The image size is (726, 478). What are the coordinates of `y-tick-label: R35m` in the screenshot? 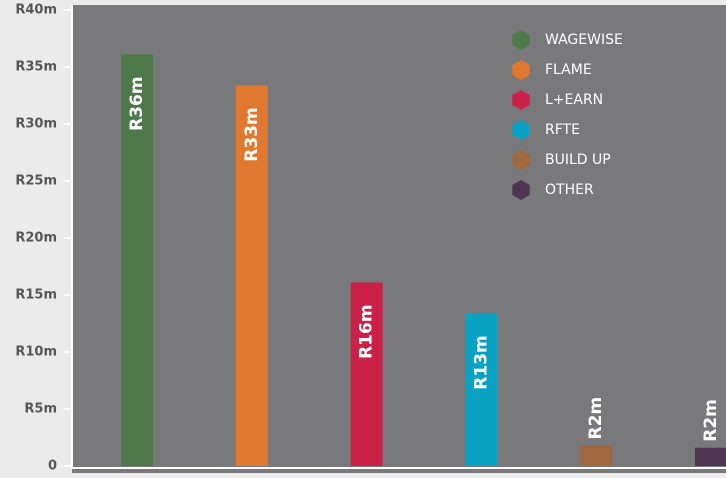 It's located at (36, 67).